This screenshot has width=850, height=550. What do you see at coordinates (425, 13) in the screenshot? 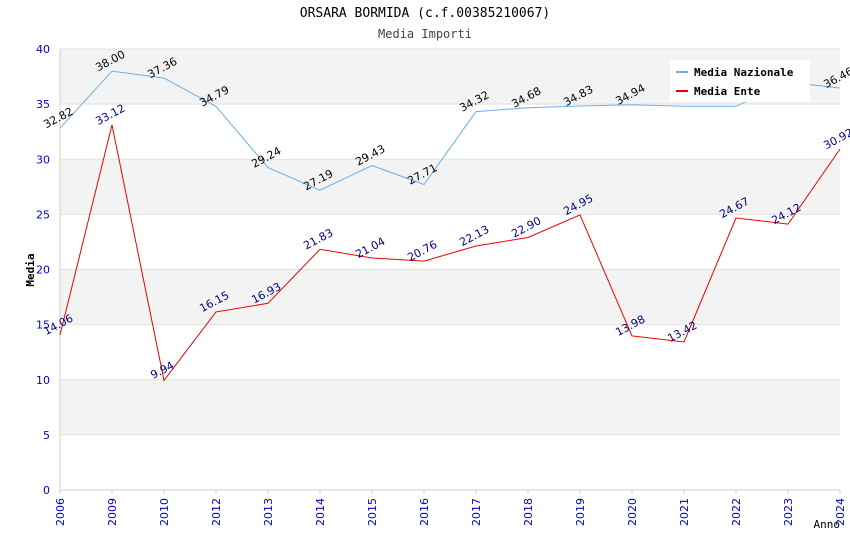
I see `chart-title: ORSARA BORMIDA (c.f.00385210067)` at bounding box center [425, 13].